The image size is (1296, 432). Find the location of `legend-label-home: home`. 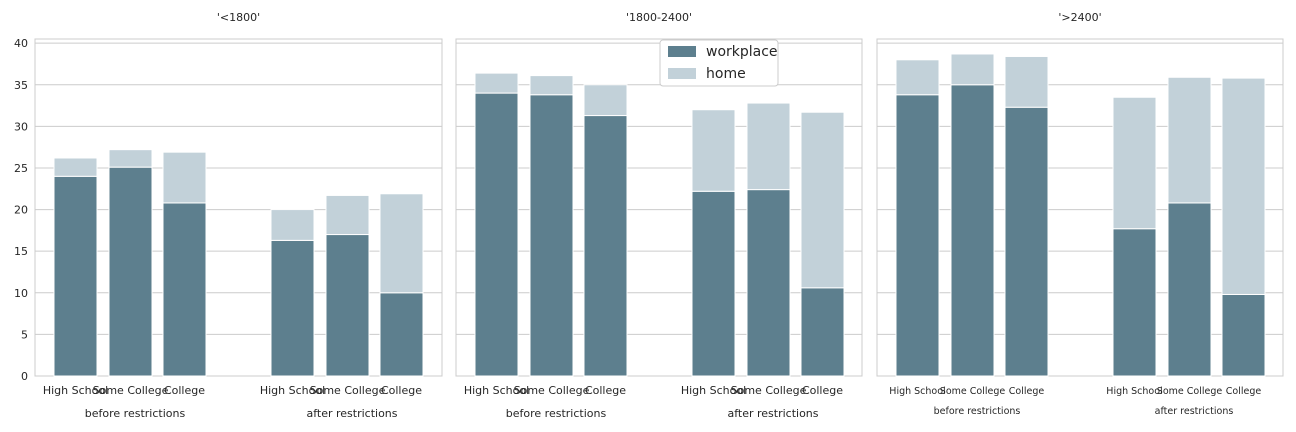

legend-label-home: home is located at coordinates (726, 74).